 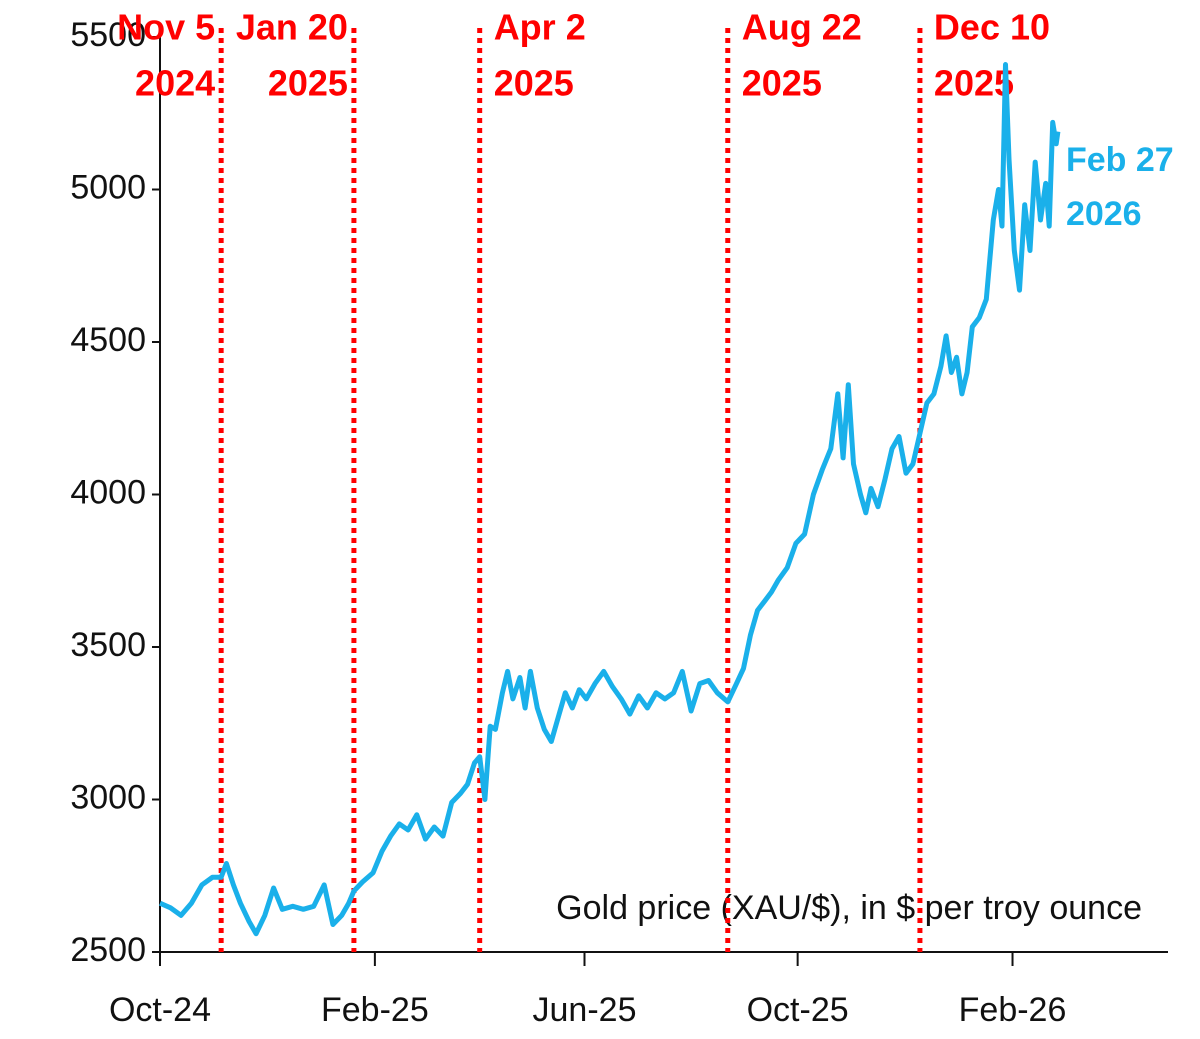 I want to click on event-label: Nov 5, so click(x=166, y=27).